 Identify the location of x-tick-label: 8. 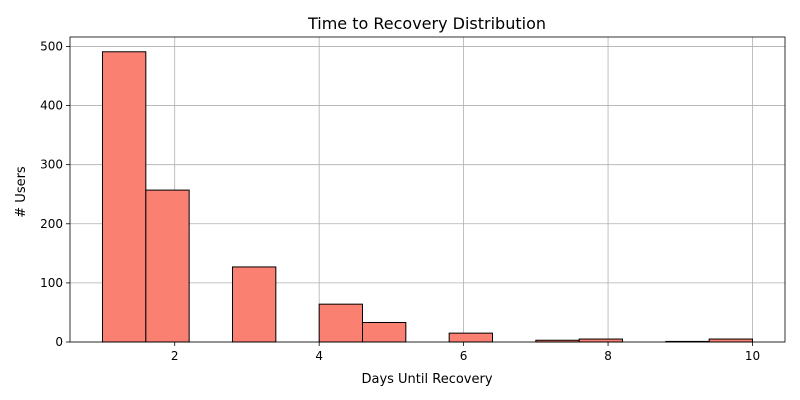
(608, 356).